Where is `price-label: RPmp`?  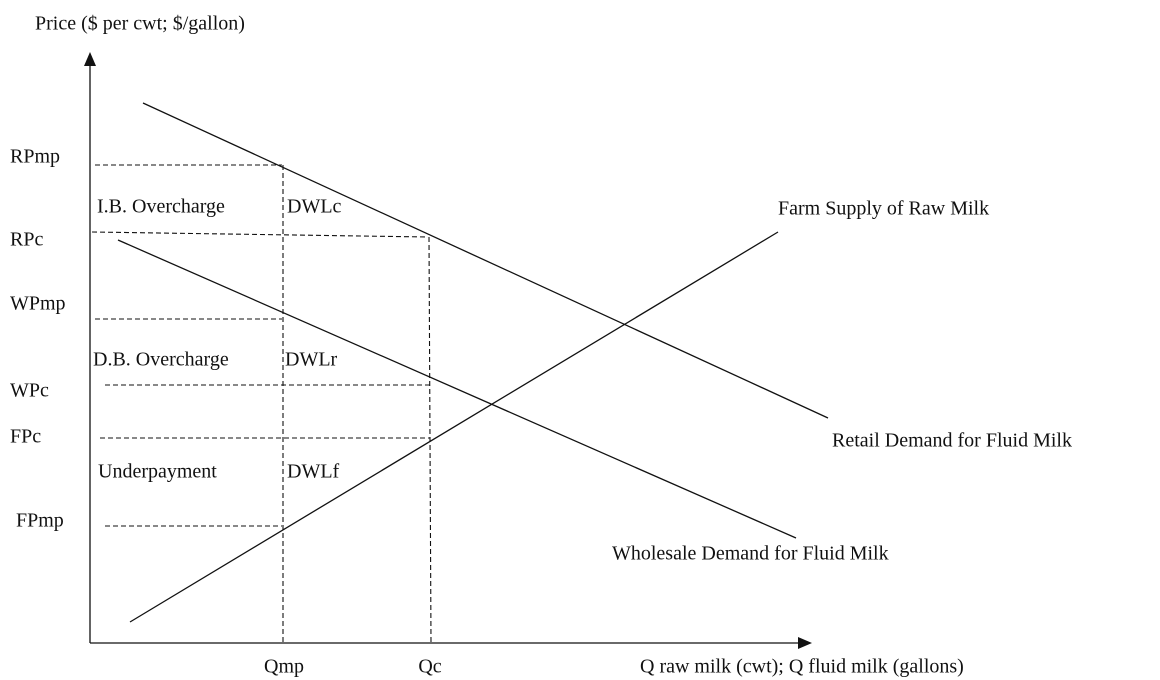 price-label: RPmp is located at coordinates (35, 157).